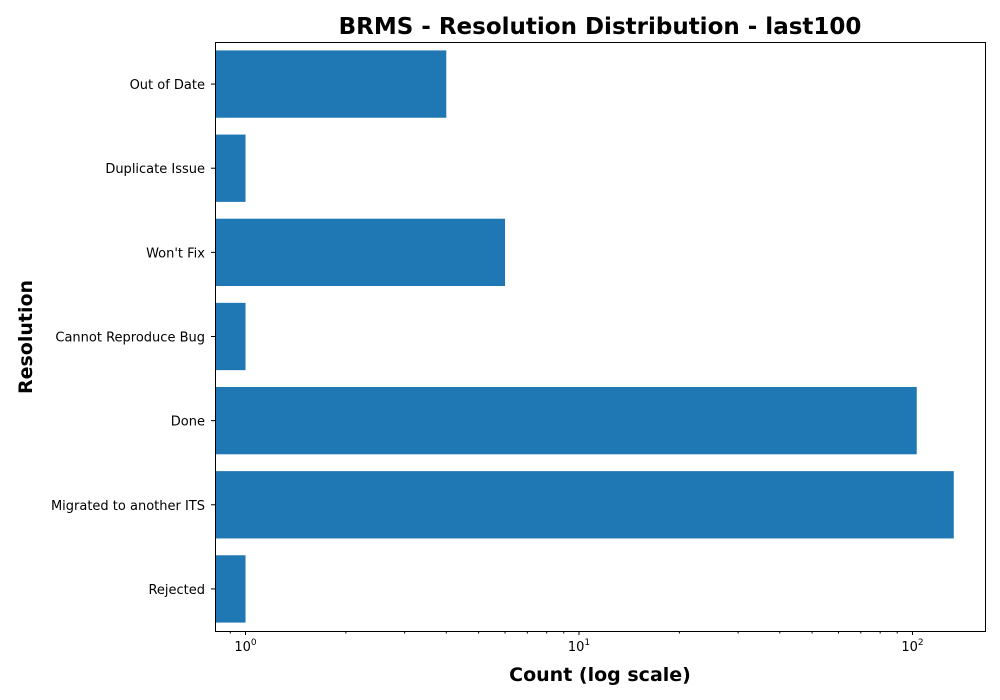 Image resolution: width=1000 pixels, height=700 pixels. Describe the element at coordinates (176, 590) in the screenshot. I see `y-tick-label-rejected: Rejected` at that location.